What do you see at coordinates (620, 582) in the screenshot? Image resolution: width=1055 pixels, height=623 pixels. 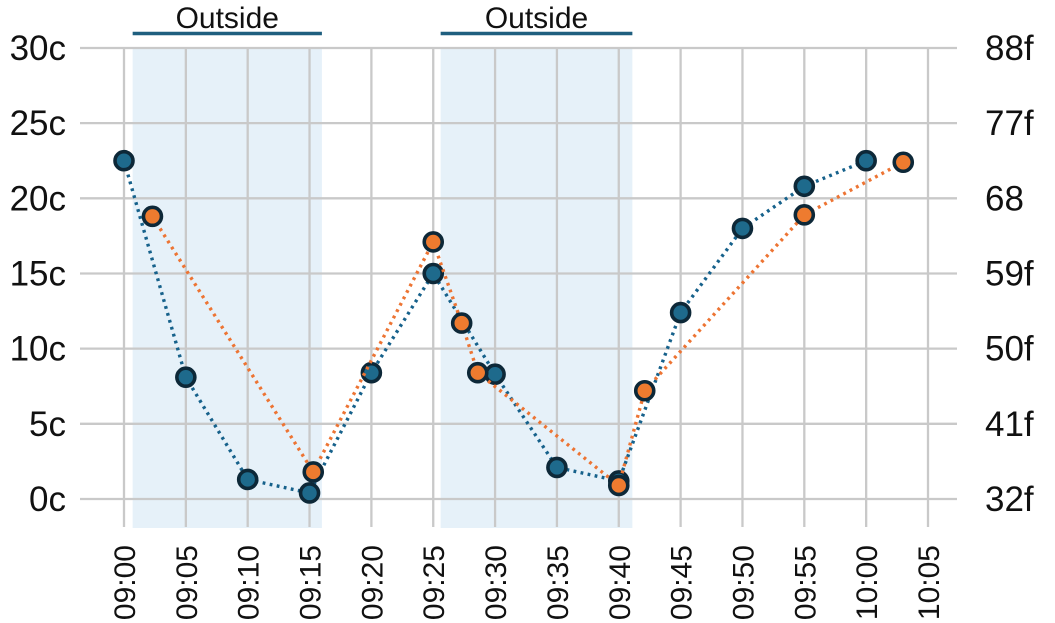 I see `x-axis-label: 09:40` at bounding box center [620, 582].